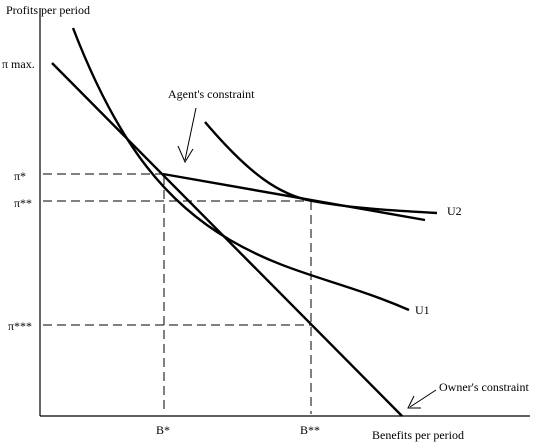 The width and height of the screenshot is (540, 448). I want to click on label-pi-star: π*, so click(20, 176).